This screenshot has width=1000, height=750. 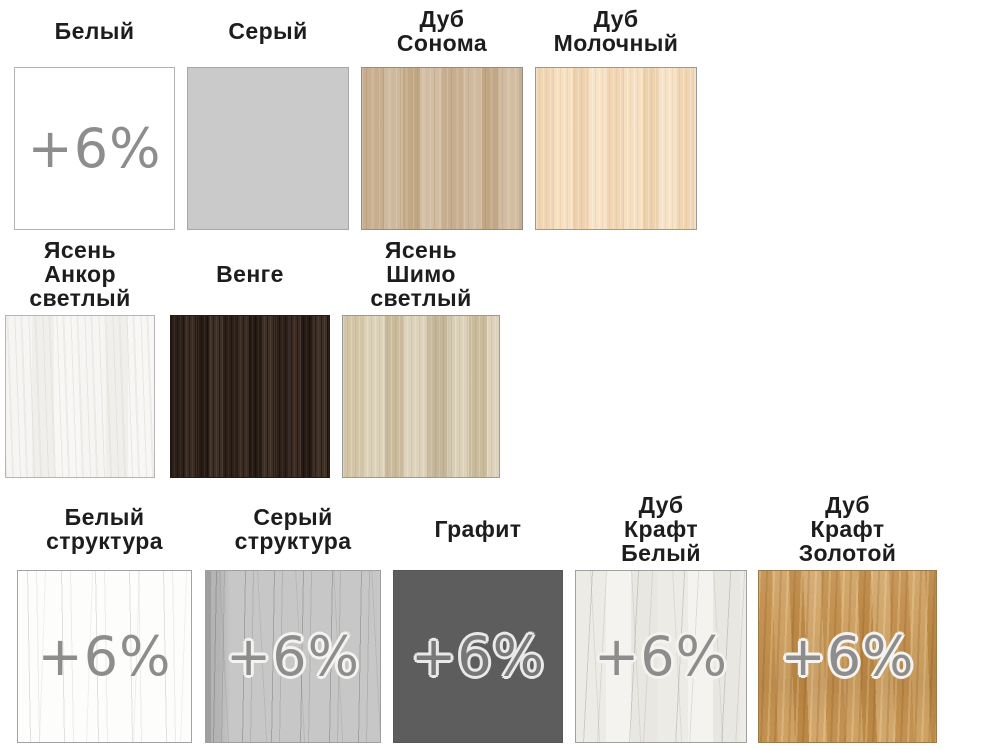 I want to click on swatch-gray-structure: +6%, so click(x=293, y=656).